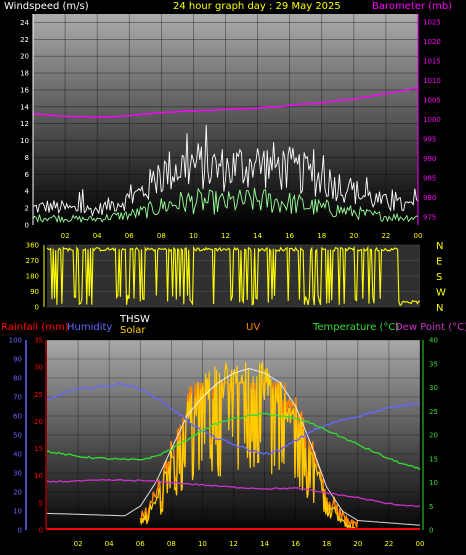 This screenshot has width=466, height=555. I want to click on temperature-axis-title: Temperature (°C), so click(355, 327).